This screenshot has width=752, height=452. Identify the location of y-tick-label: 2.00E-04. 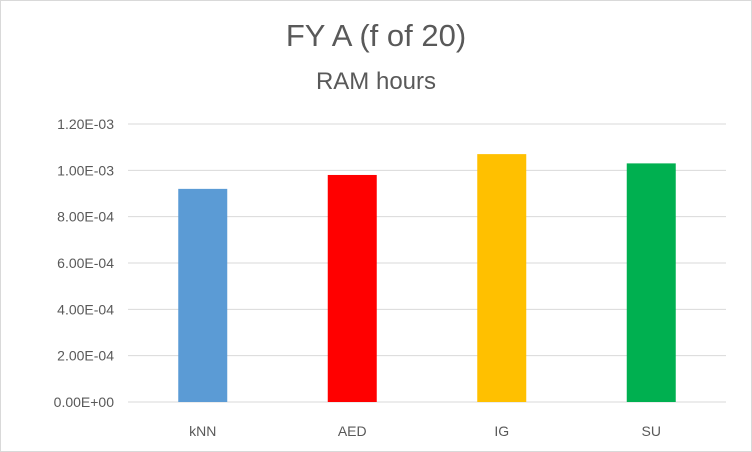
(85, 356).